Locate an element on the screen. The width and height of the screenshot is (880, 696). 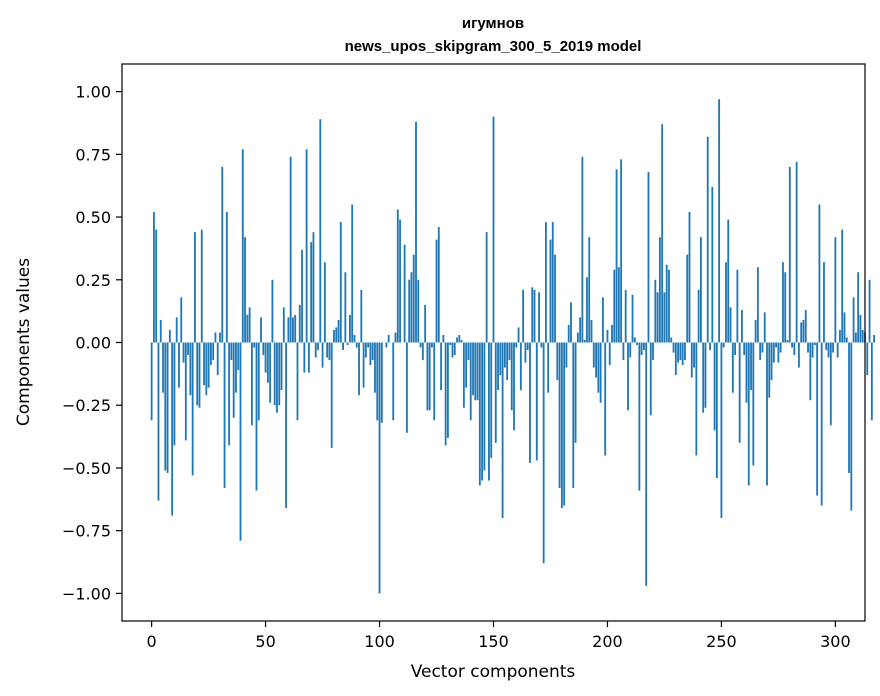
y-axis-label: Components values is located at coordinates (24, 342).